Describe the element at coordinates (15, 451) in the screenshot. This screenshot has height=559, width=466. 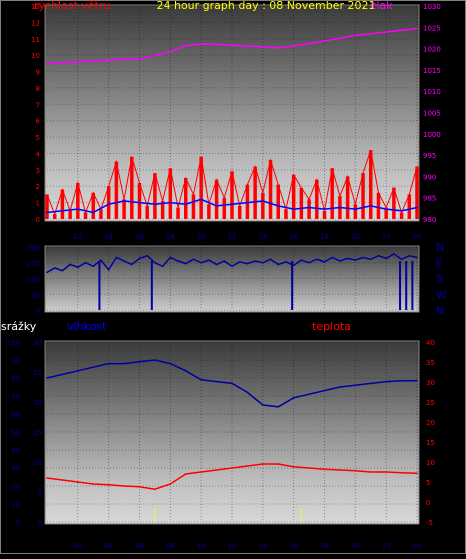
I see `rain-tick-label: 40` at that location.